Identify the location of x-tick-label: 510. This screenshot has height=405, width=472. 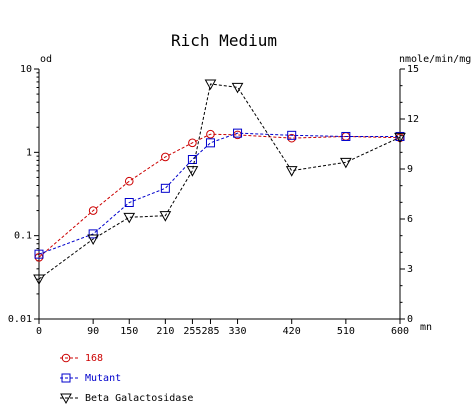
(346, 331).